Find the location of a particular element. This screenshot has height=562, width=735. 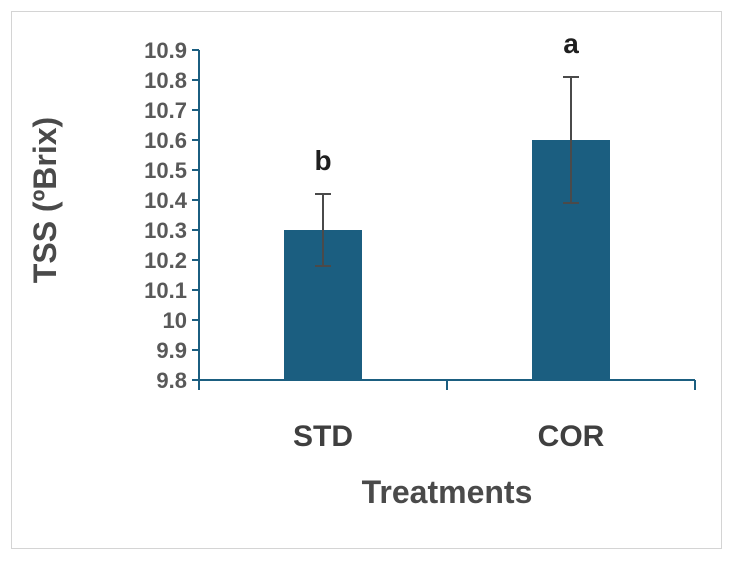

x-category-label: STD is located at coordinates (323, 436).